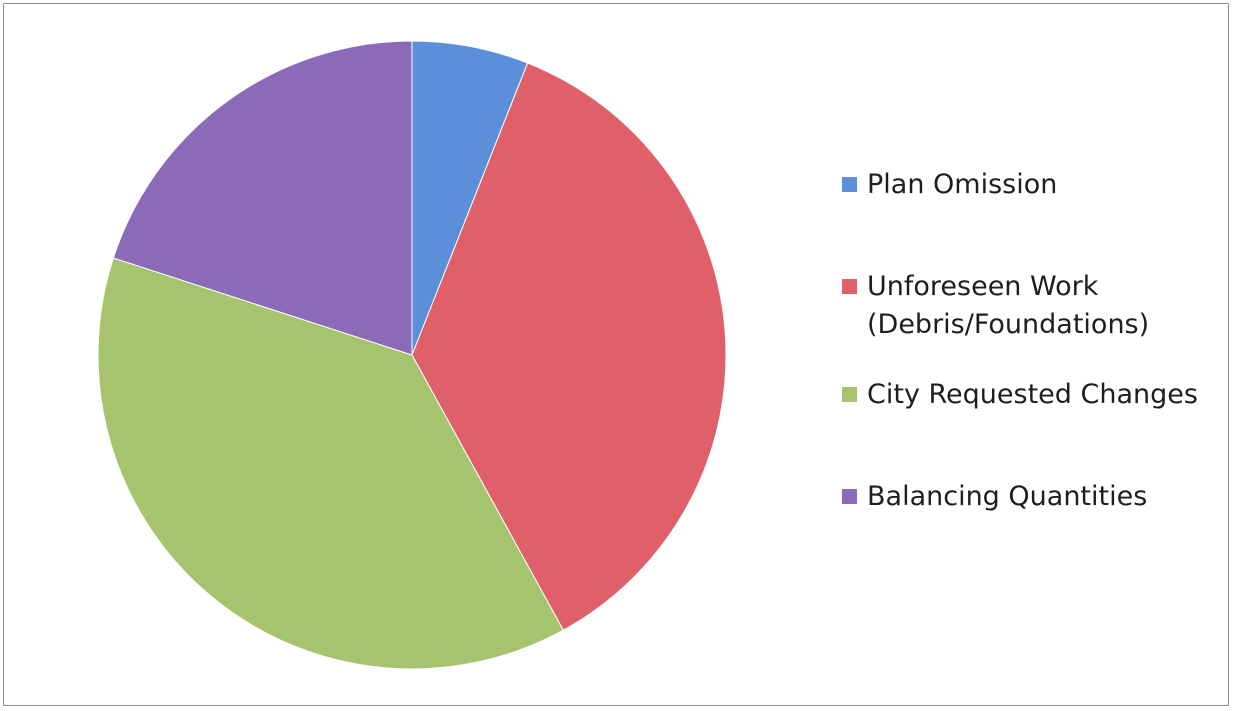  I want to click on legend-item: Plan Omission, so click(1037, 185).